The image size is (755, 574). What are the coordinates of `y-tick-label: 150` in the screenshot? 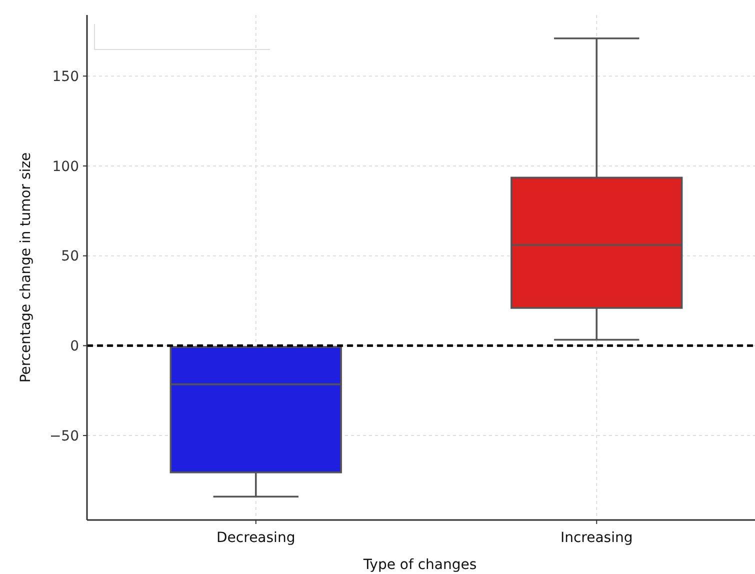 It's located at (65, 77).